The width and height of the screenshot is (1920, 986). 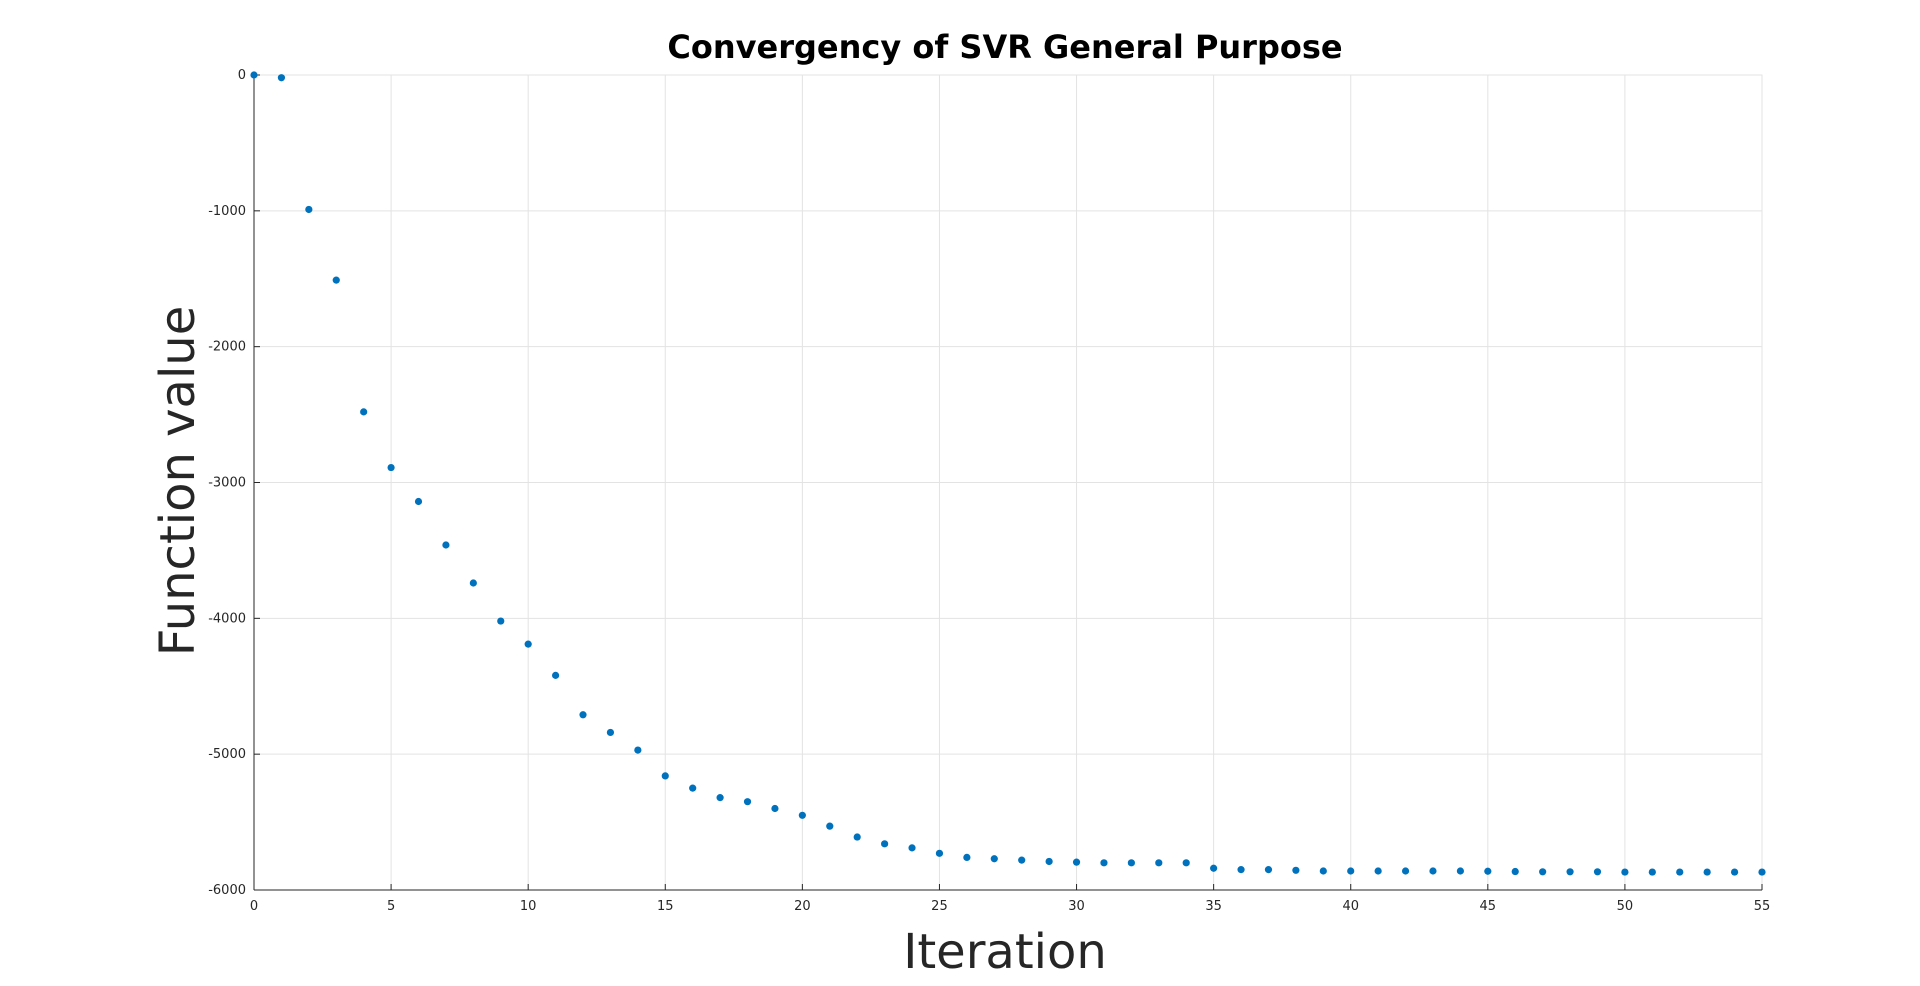 I want to click on chart-title: Convergency of SVR General Purpose, so click(x=1004, y=47).